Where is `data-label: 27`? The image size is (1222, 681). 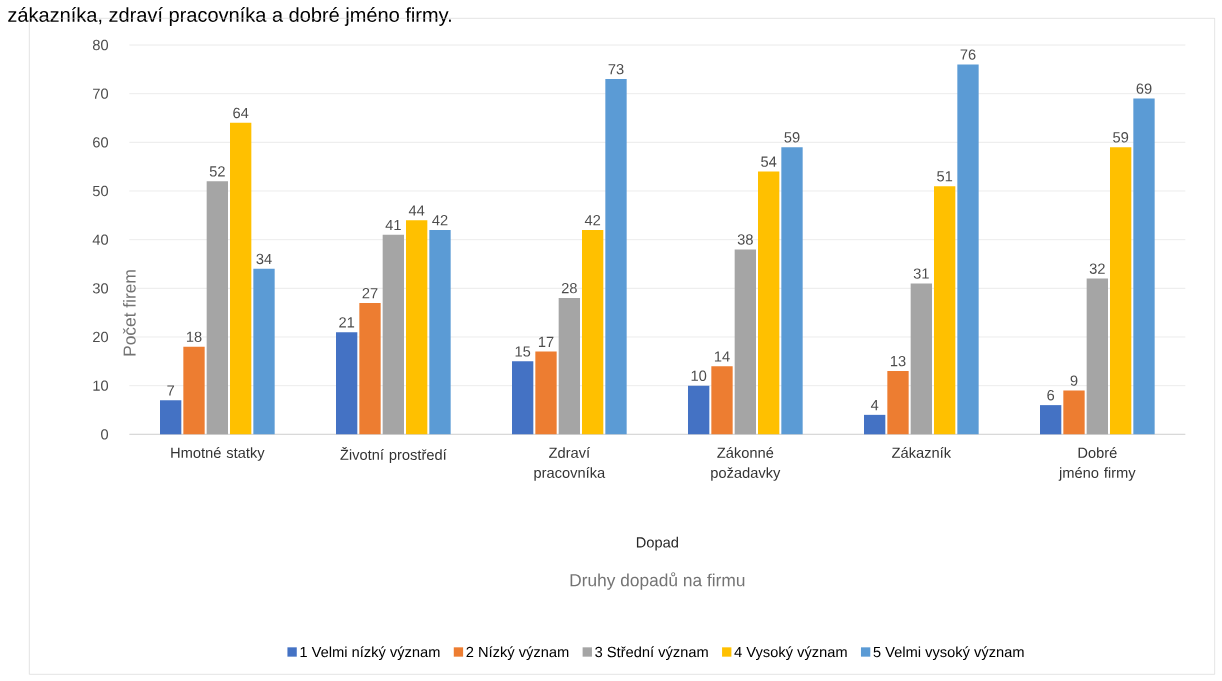
data-label: 27 is located at coordinates (370, 293).